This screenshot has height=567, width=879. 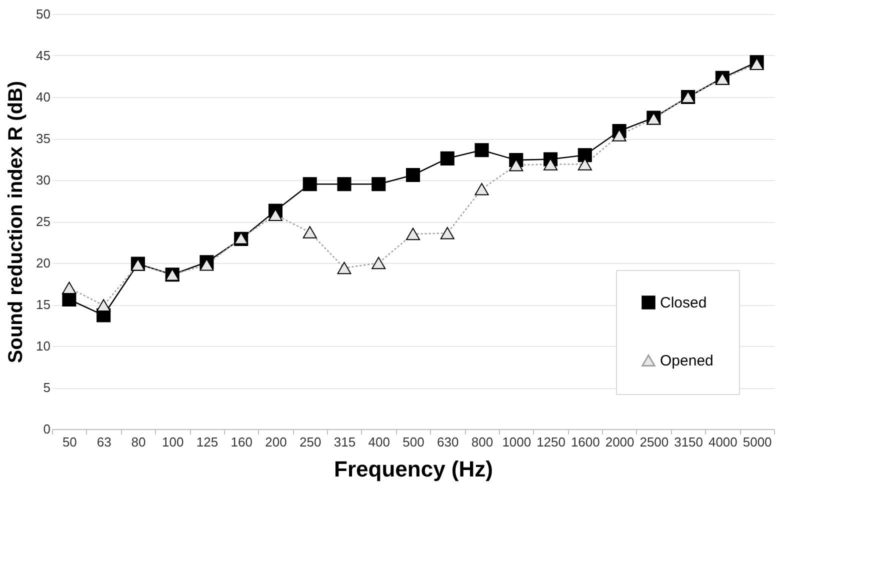 What do you see at coordinates (43, 180) in the screenshot?
I see `y-tick-label: 30` at bounding box center [43, 180].